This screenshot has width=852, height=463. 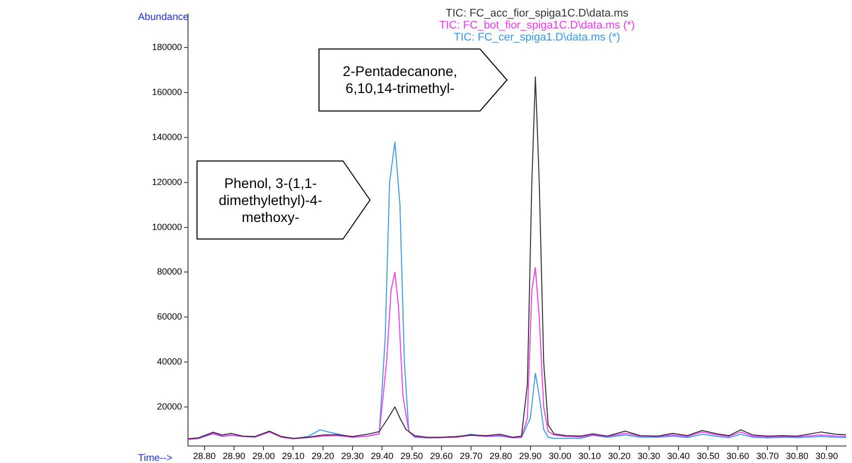 What do you see at coordinates (826, 456) in the screenshot?
I see `x-tick-label: 30.90` at bounding box center [826, 456].